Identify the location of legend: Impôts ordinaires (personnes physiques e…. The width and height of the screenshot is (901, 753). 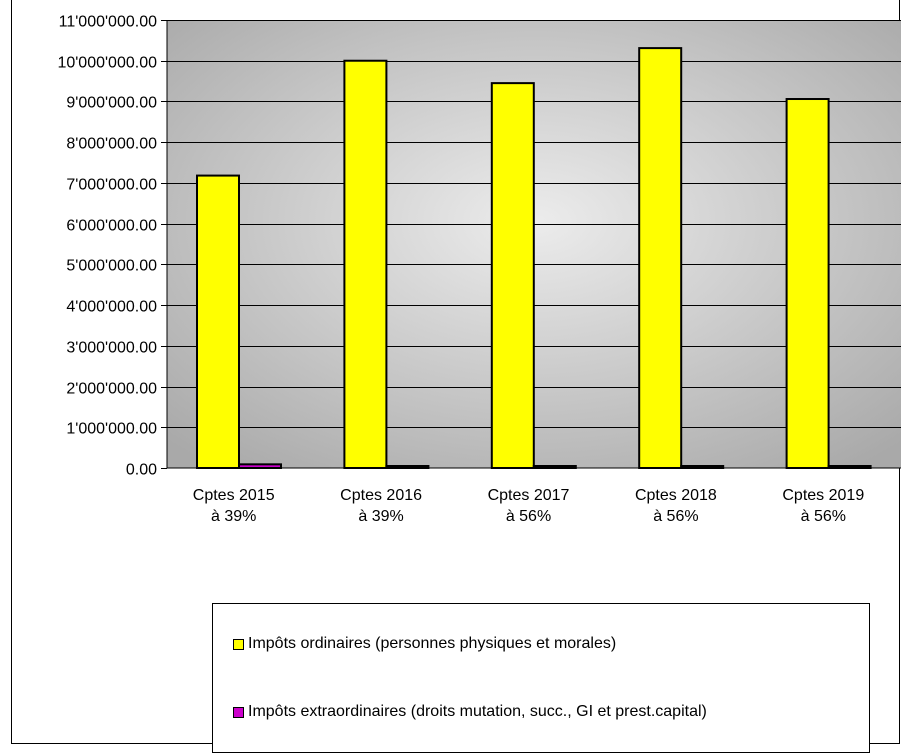
(541, 678).